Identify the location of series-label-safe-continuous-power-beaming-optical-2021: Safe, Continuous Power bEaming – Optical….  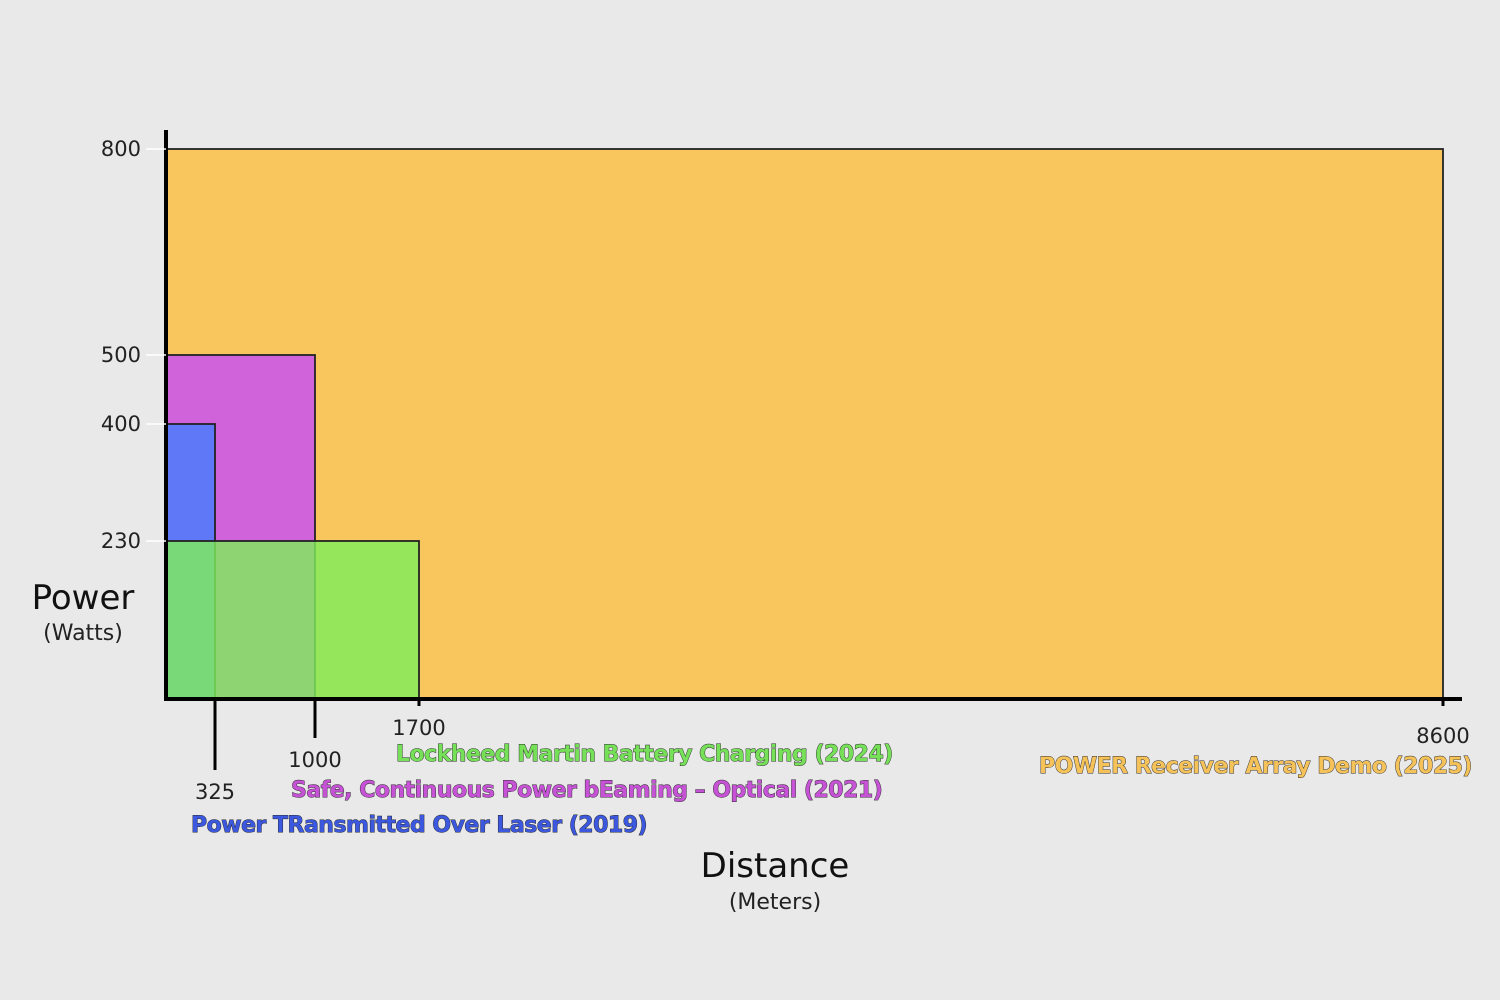
(586, 790).